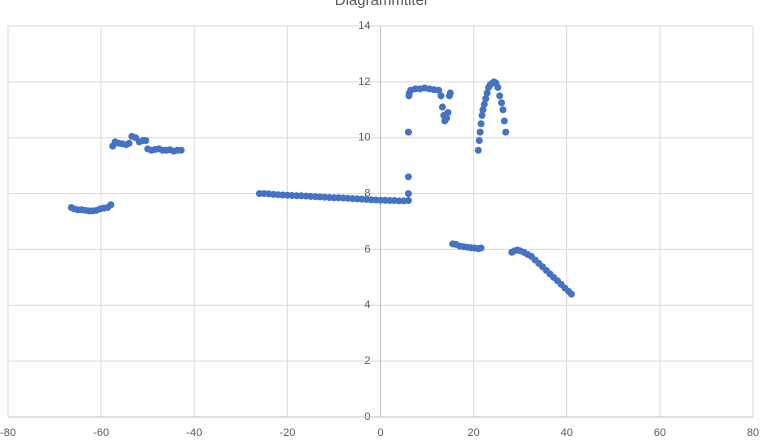  I want to click on y-tick-label: 4, so click(367, 305).